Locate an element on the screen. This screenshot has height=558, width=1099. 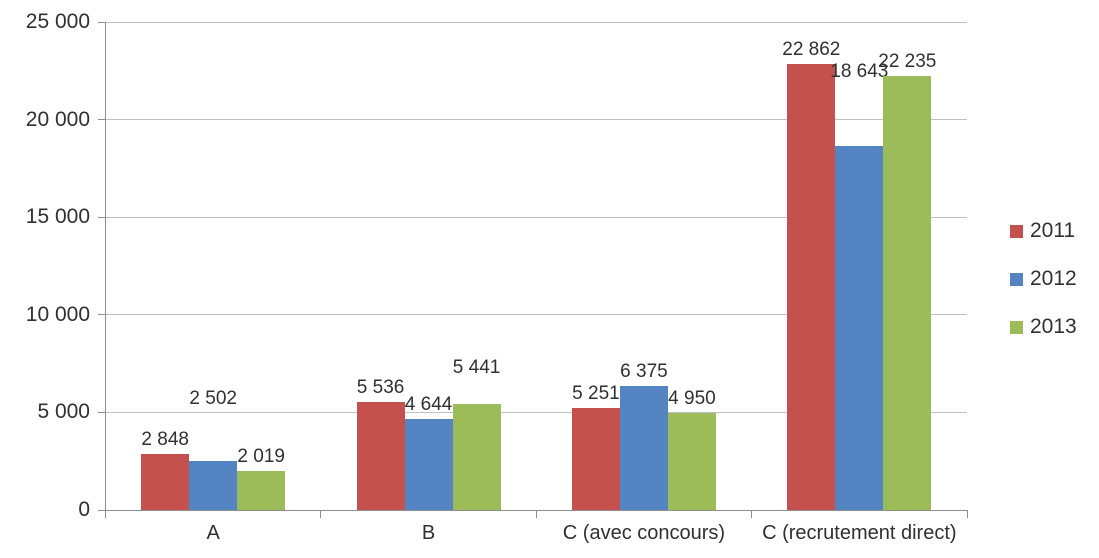
bar-2012-a is located at coordinates (213, 485).